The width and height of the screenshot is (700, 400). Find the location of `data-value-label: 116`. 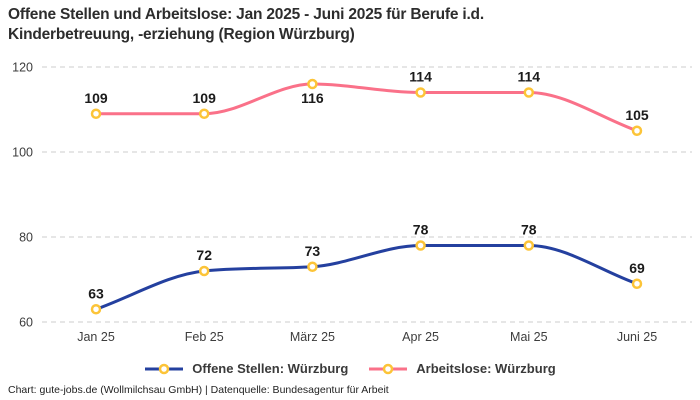

data-value-label: 116 is located at coordinates (312, 98).